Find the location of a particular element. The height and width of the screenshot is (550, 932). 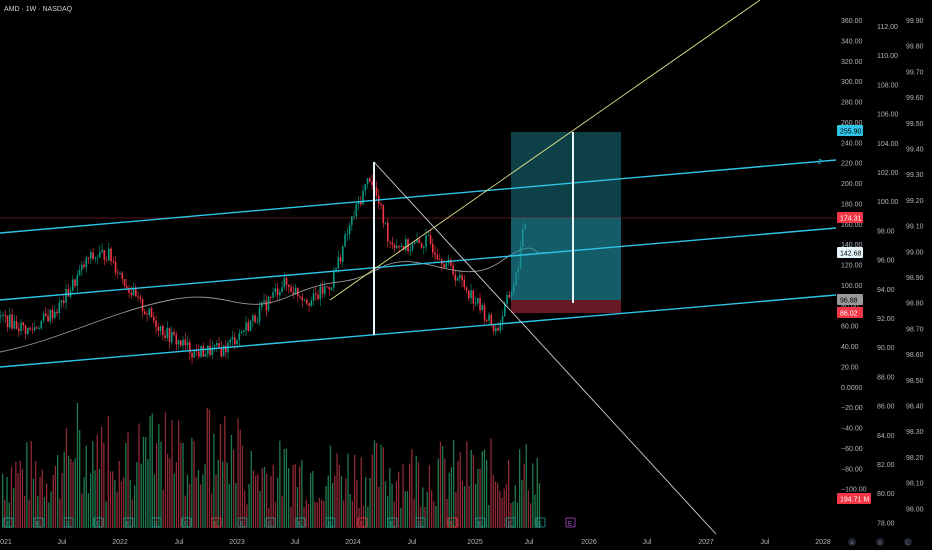

price-axis-tick: 360.00 is located at coordinates (852, 21).